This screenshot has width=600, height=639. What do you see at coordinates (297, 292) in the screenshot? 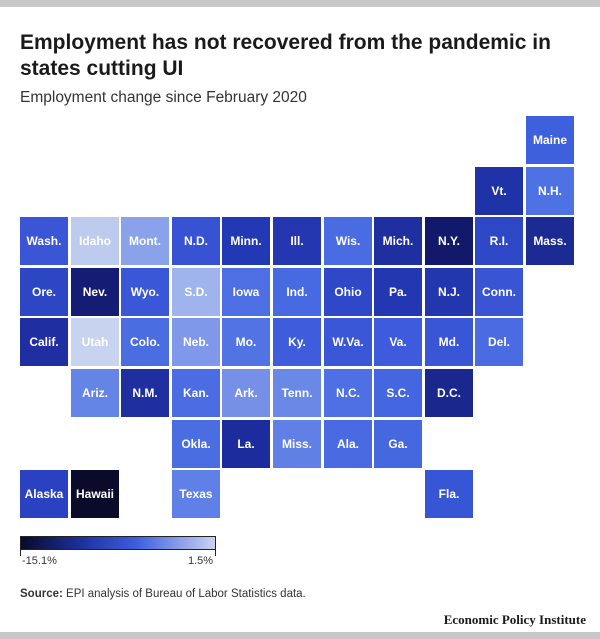
I see `state-tile-ind: Ind.` at bounding box center [297, 292].